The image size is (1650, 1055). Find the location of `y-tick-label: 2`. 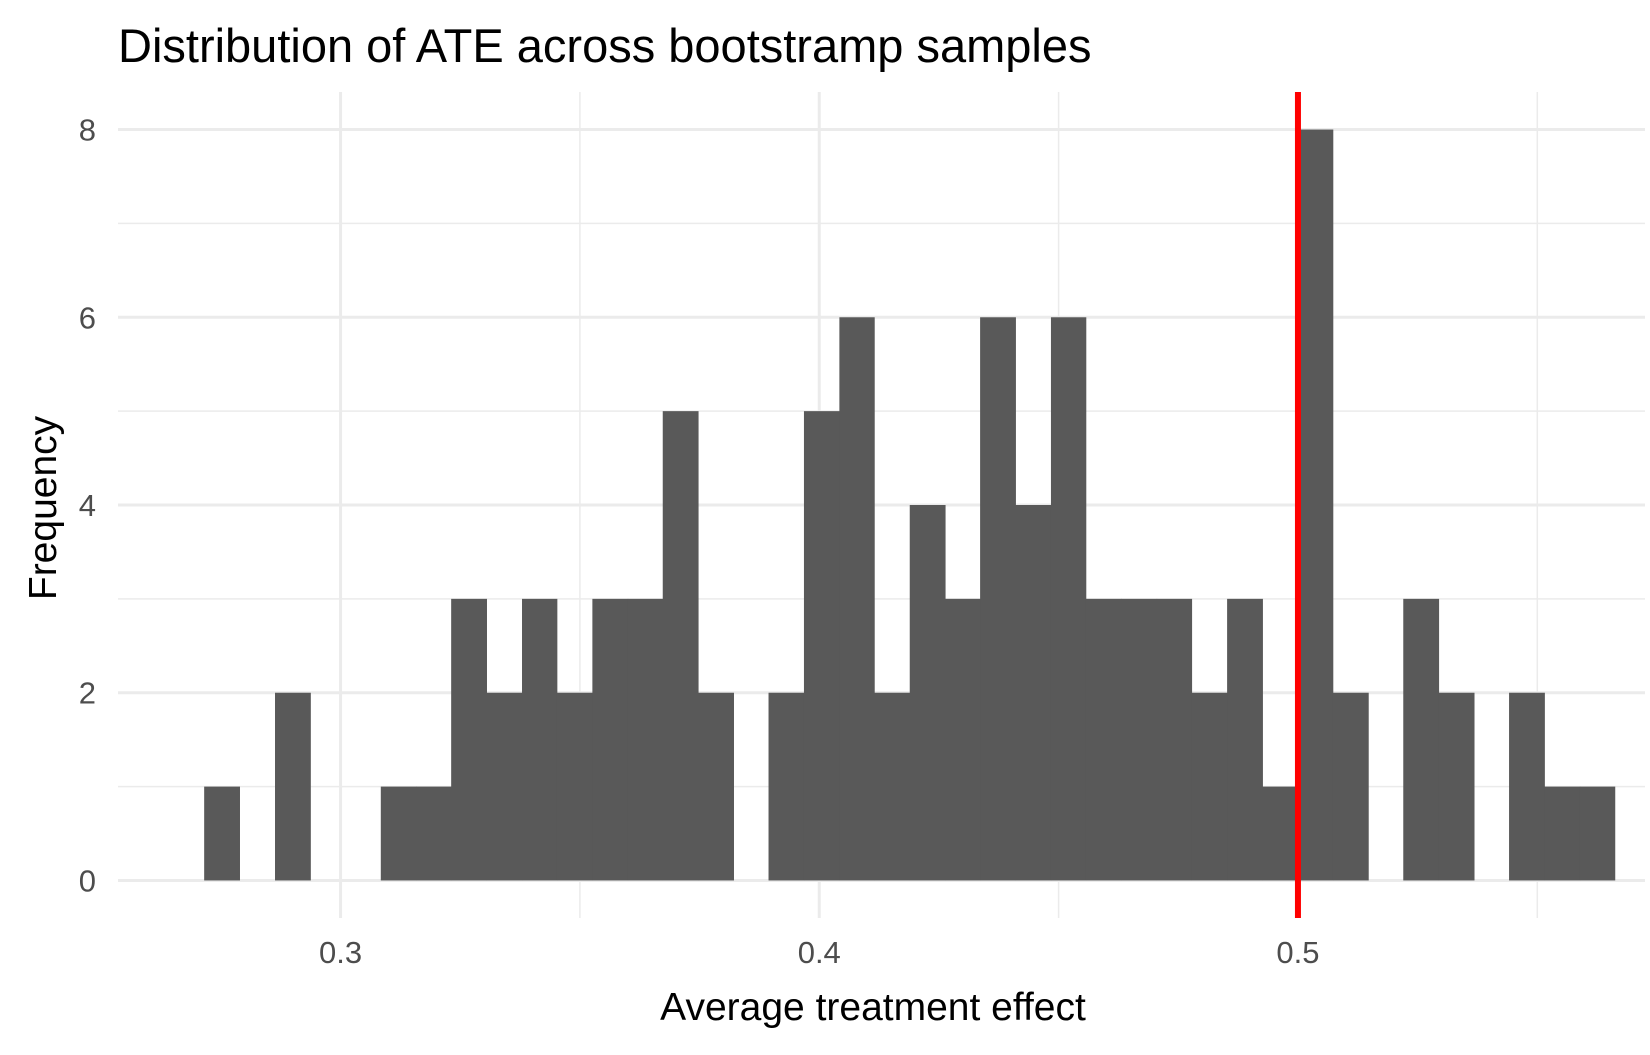

y-tick-label: 2 is located at coordinates (87, 693).